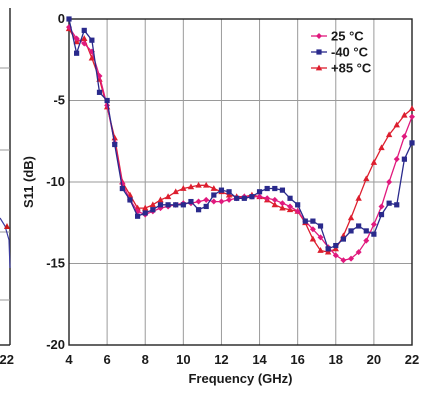 This screenshot has width=431, height=402. I want to click on left-panel-marker, so click(7, 226).